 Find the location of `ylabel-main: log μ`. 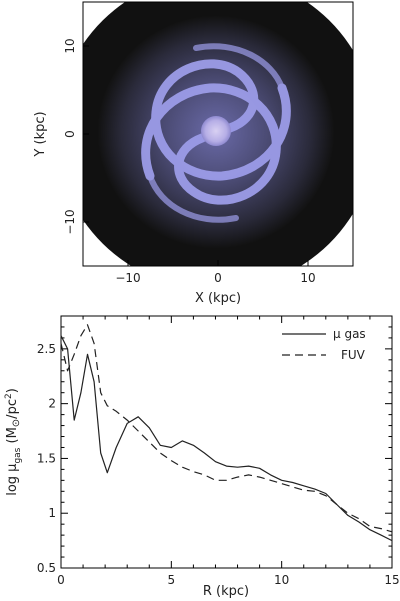

ylabel-main: log μ is located at coordinates (12, 480).